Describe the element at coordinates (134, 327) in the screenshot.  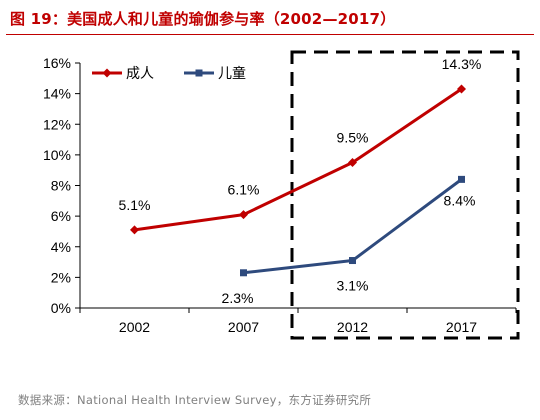
I see `x-tick-label: 2002` at that location.